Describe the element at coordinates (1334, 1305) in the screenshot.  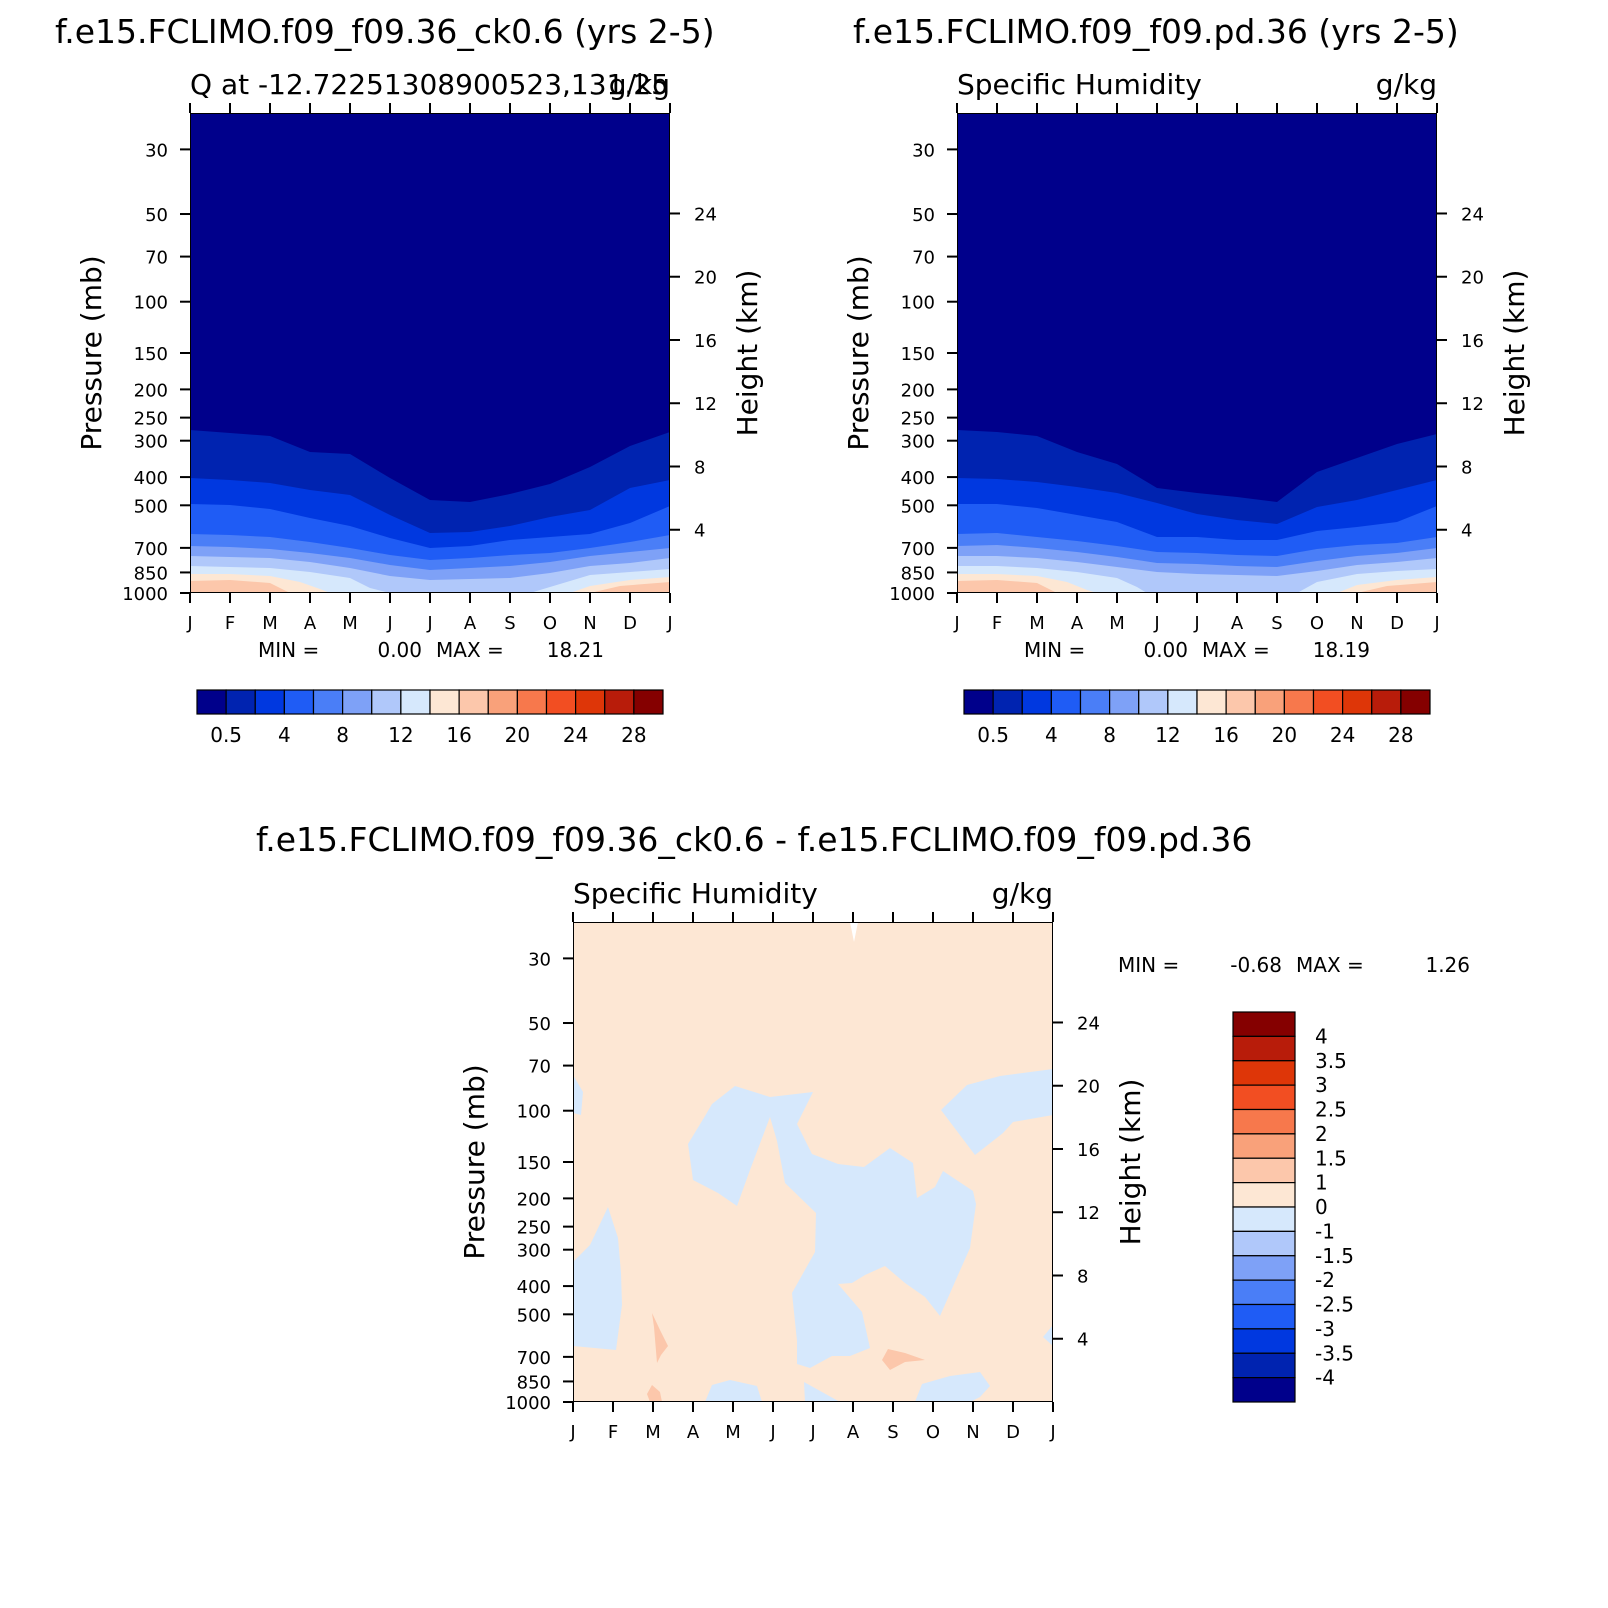
I see `colorbar-label: -2.5` at that location.